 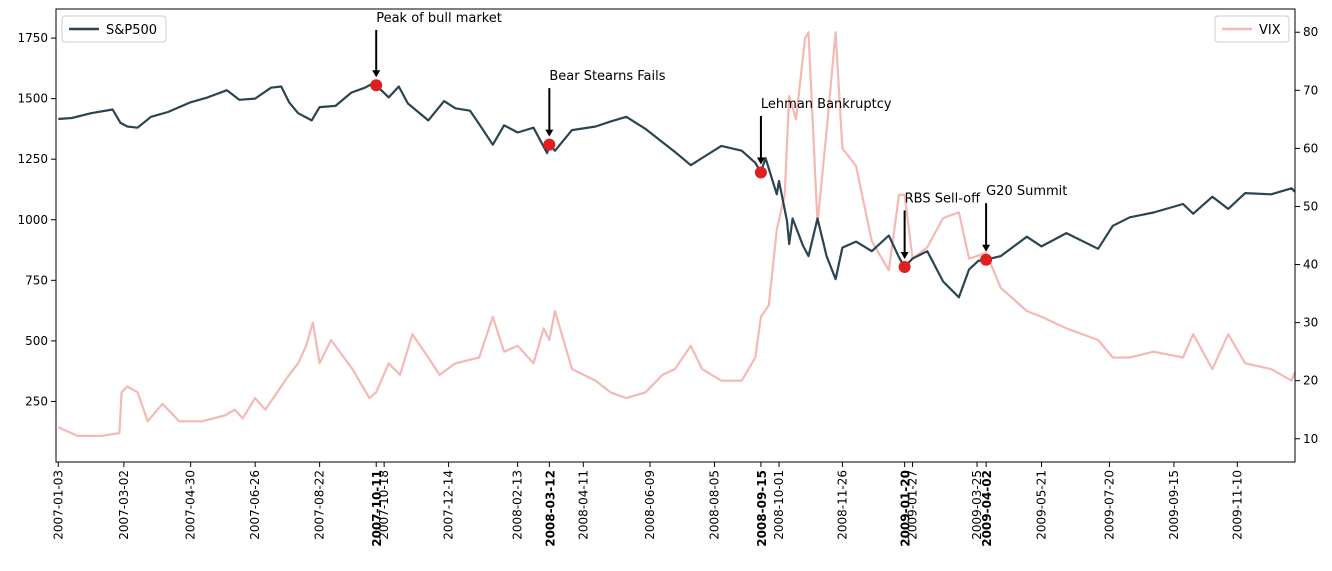 I want to click on y-right-tick-label: 70, so click(x=1310, y=90).